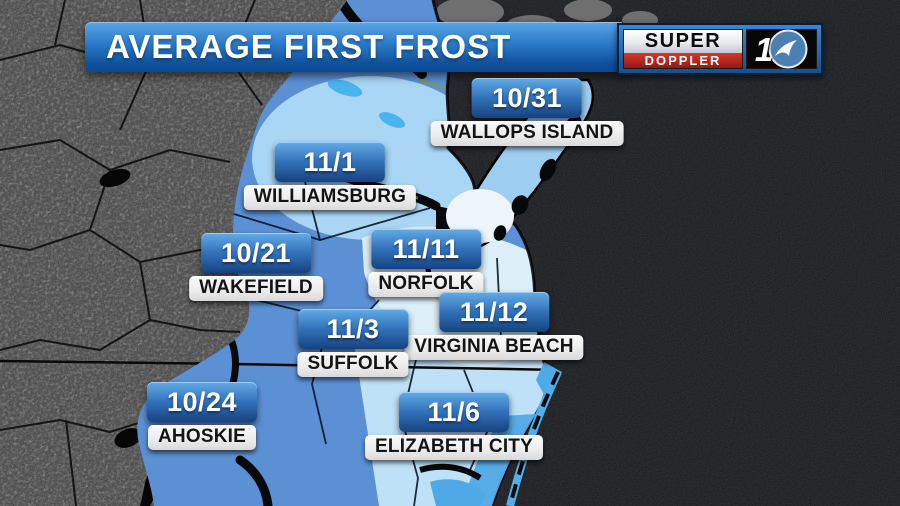 The width and height of the screenshot is (900, 506). I want to click on city-name: ELIZABETH CITY, so click(454, 446).